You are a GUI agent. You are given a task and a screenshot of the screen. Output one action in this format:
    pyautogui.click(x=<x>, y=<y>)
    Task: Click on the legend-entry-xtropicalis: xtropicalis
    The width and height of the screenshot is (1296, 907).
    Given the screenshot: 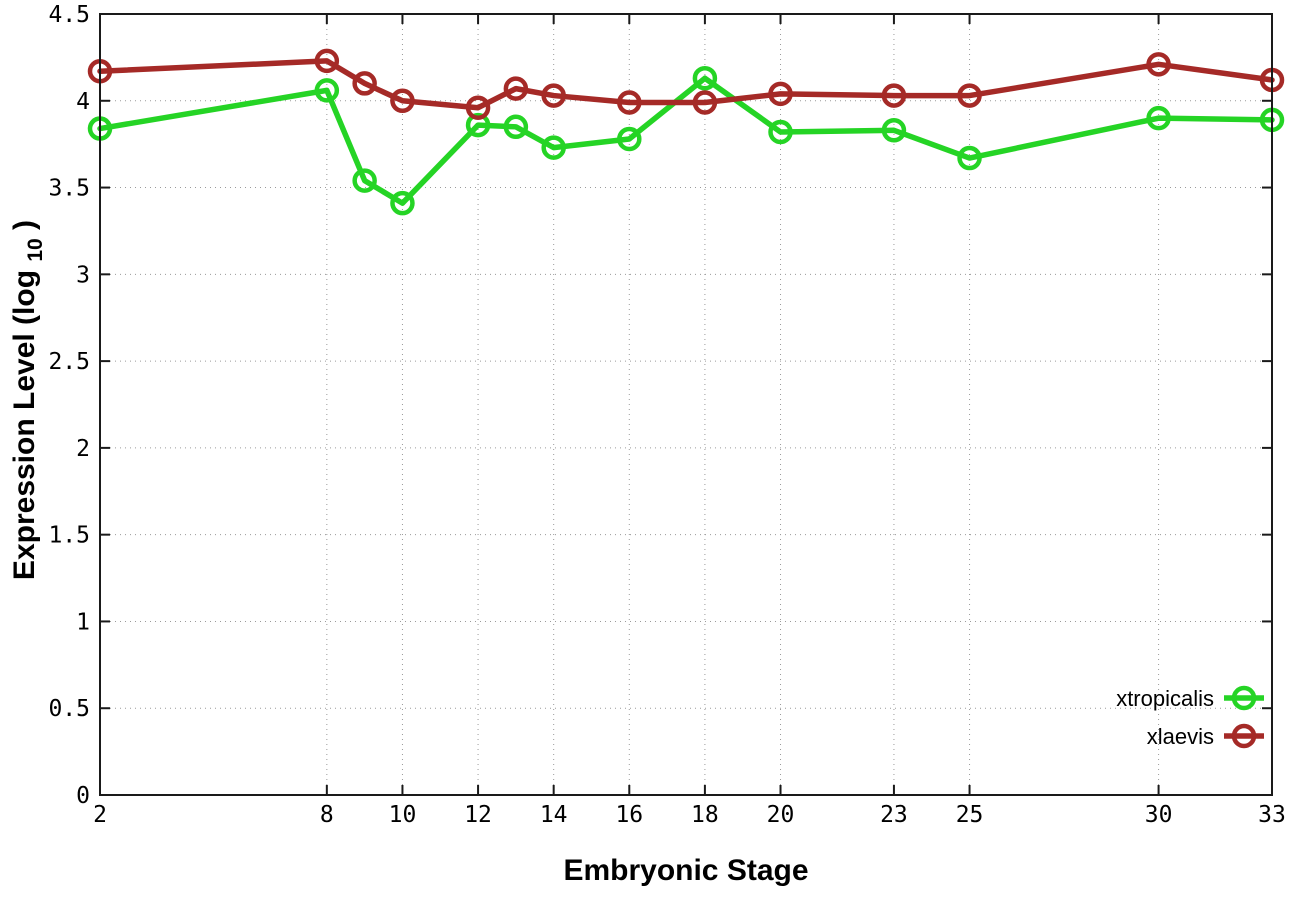 What is the action you would take?
    pyautogui.click(x=1190, y=698)
    